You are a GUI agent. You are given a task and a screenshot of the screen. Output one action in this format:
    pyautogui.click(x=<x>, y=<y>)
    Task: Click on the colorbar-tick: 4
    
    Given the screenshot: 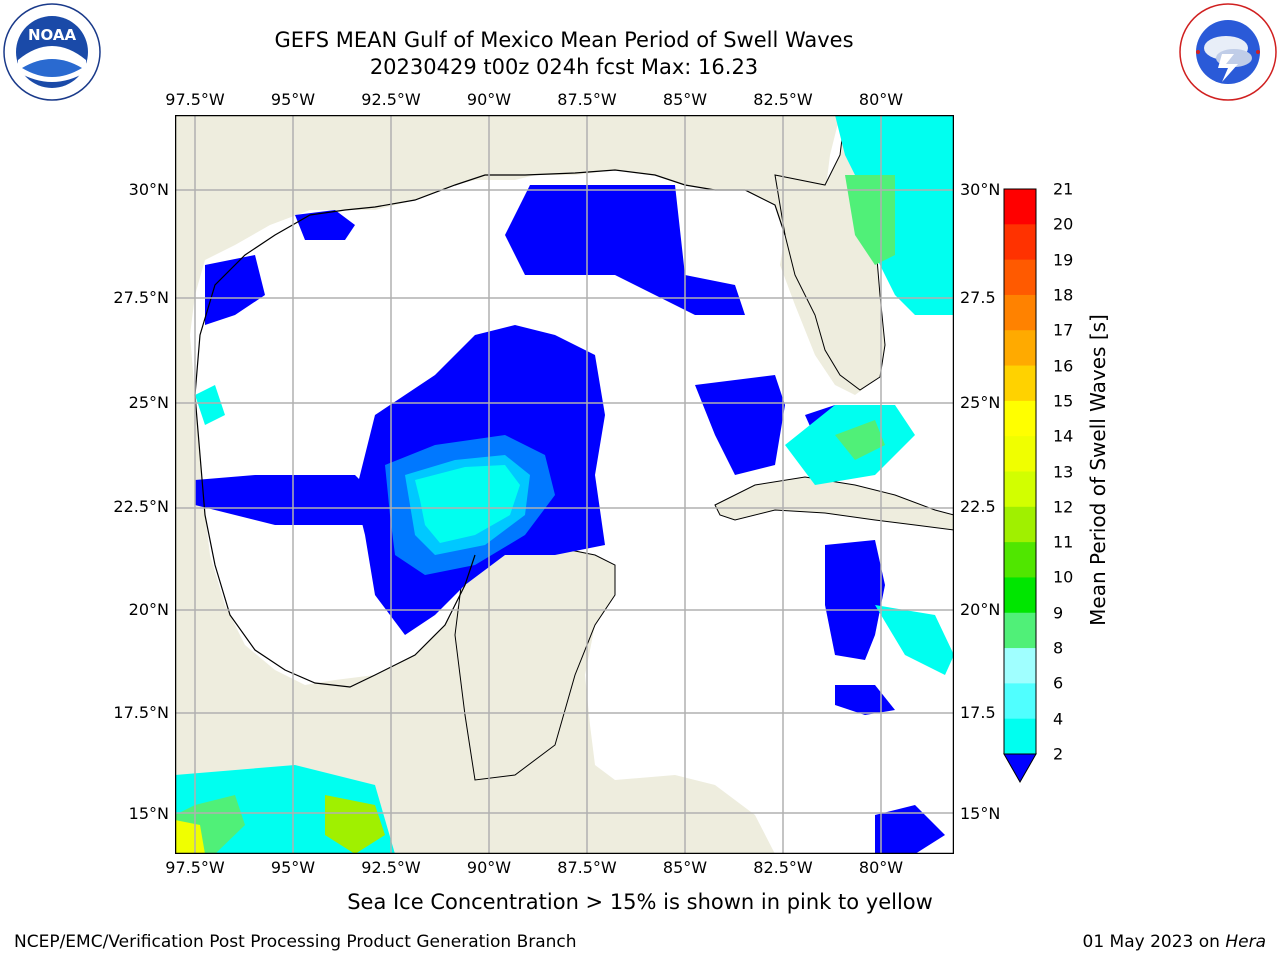 What is the action you would take?
    pyautogui.click(x=1058, y=719)
    